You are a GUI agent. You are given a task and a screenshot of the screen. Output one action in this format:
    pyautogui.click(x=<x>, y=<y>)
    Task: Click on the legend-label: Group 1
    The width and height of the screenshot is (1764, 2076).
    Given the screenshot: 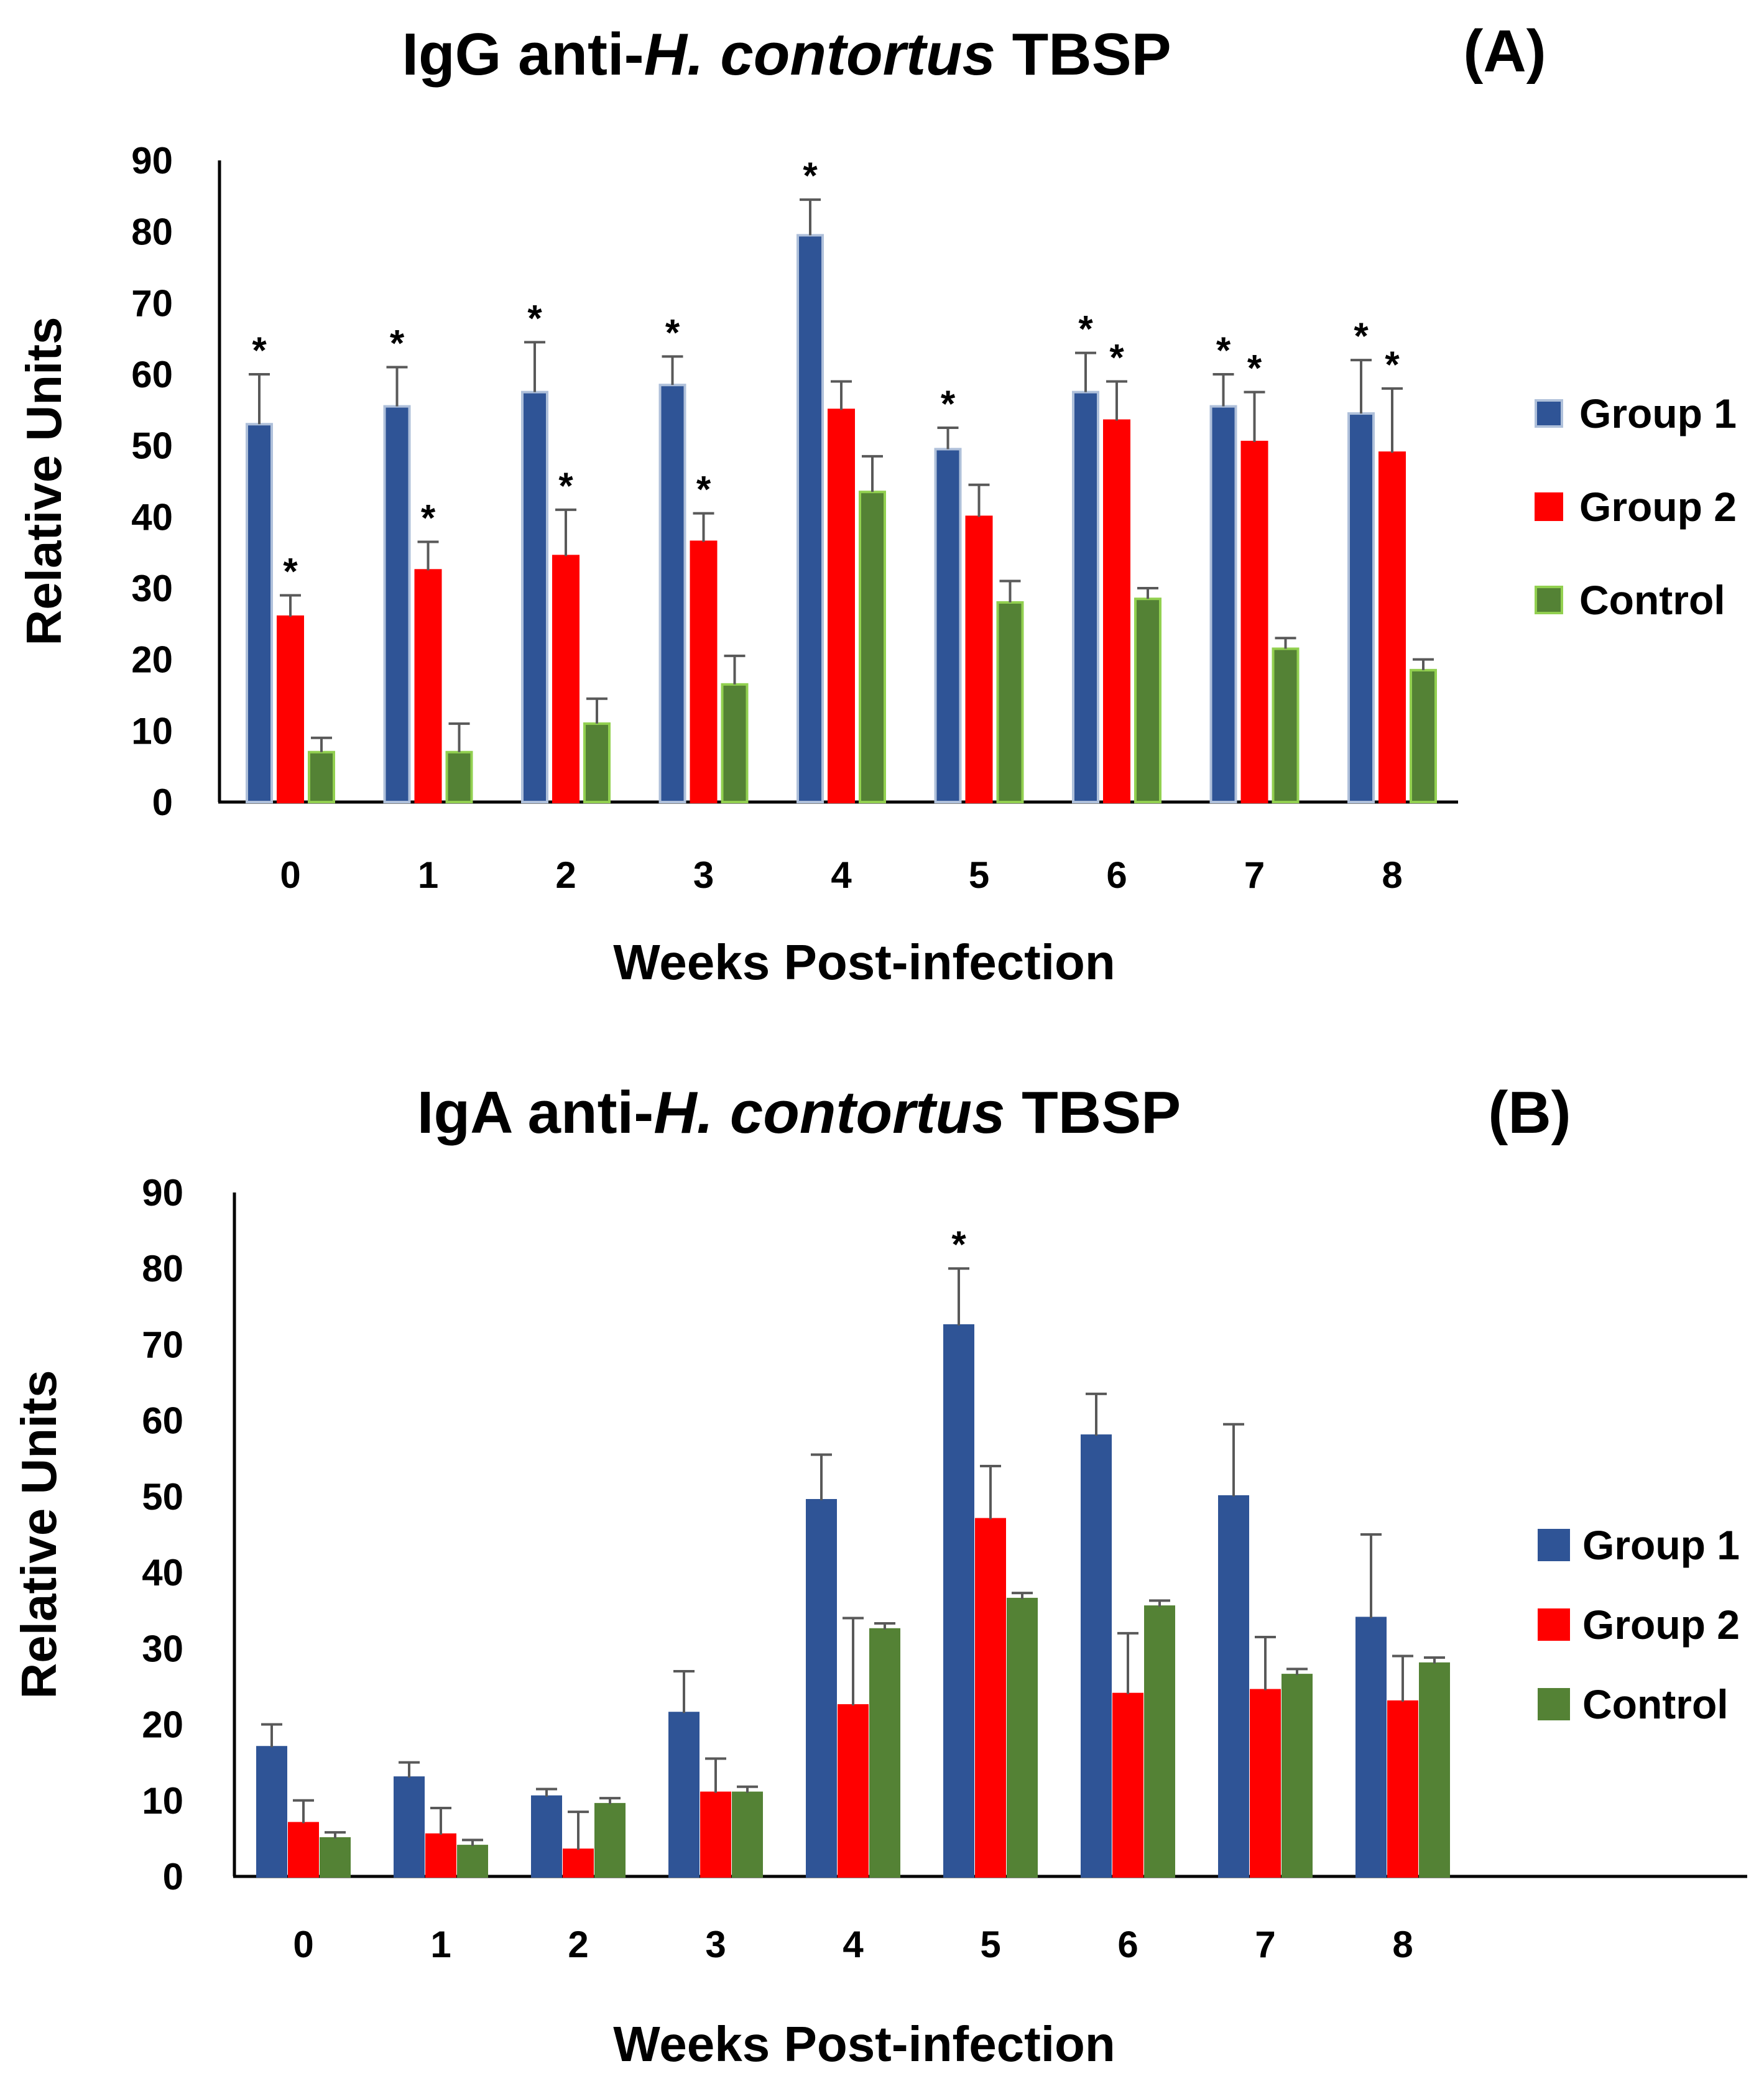 What is the action you would take?
    pyautogui.click(x=1658, y=413)
    